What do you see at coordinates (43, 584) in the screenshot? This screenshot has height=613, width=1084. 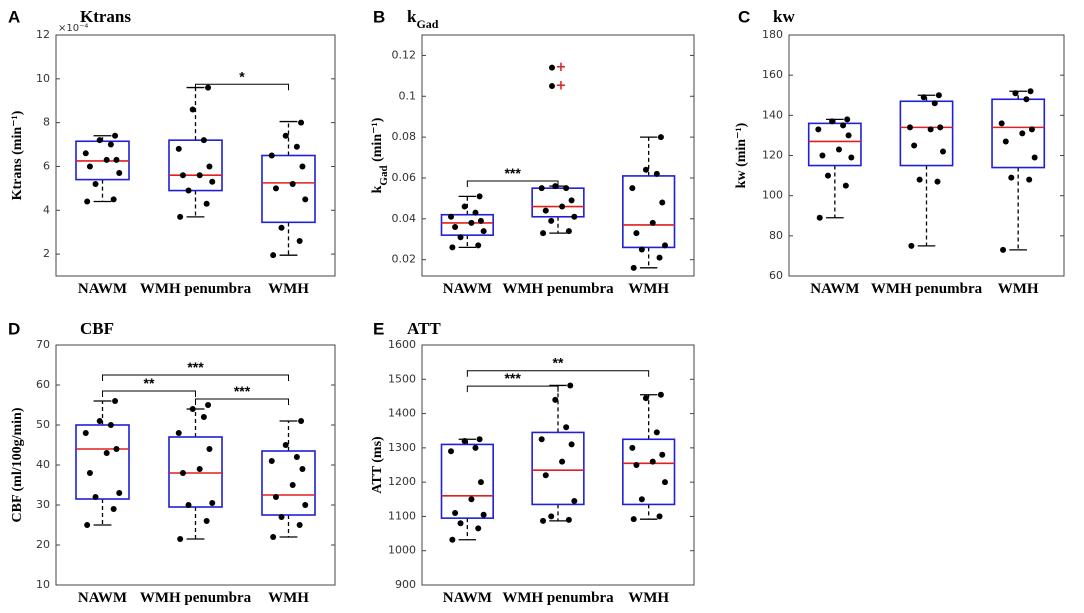 I see `y-tick-label: 10` at bounding box center [43, 584].